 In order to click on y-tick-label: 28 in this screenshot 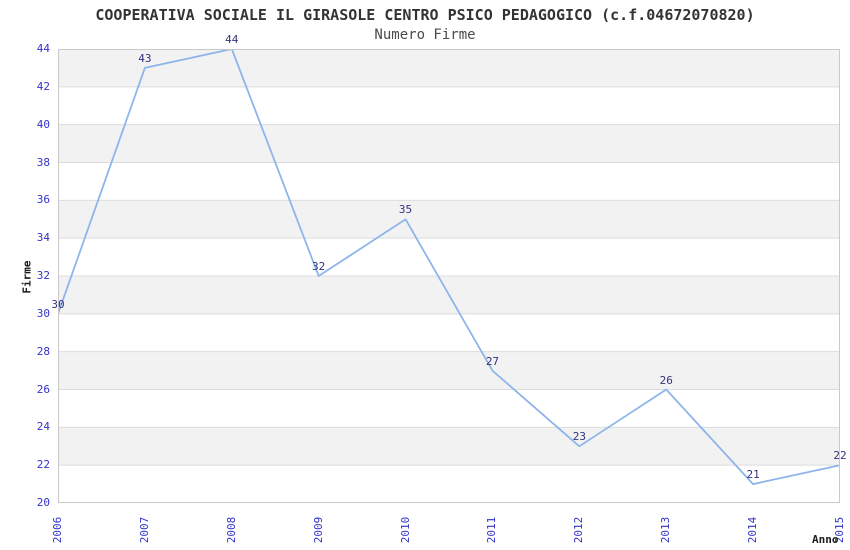, I will do `click(43, 351)`.